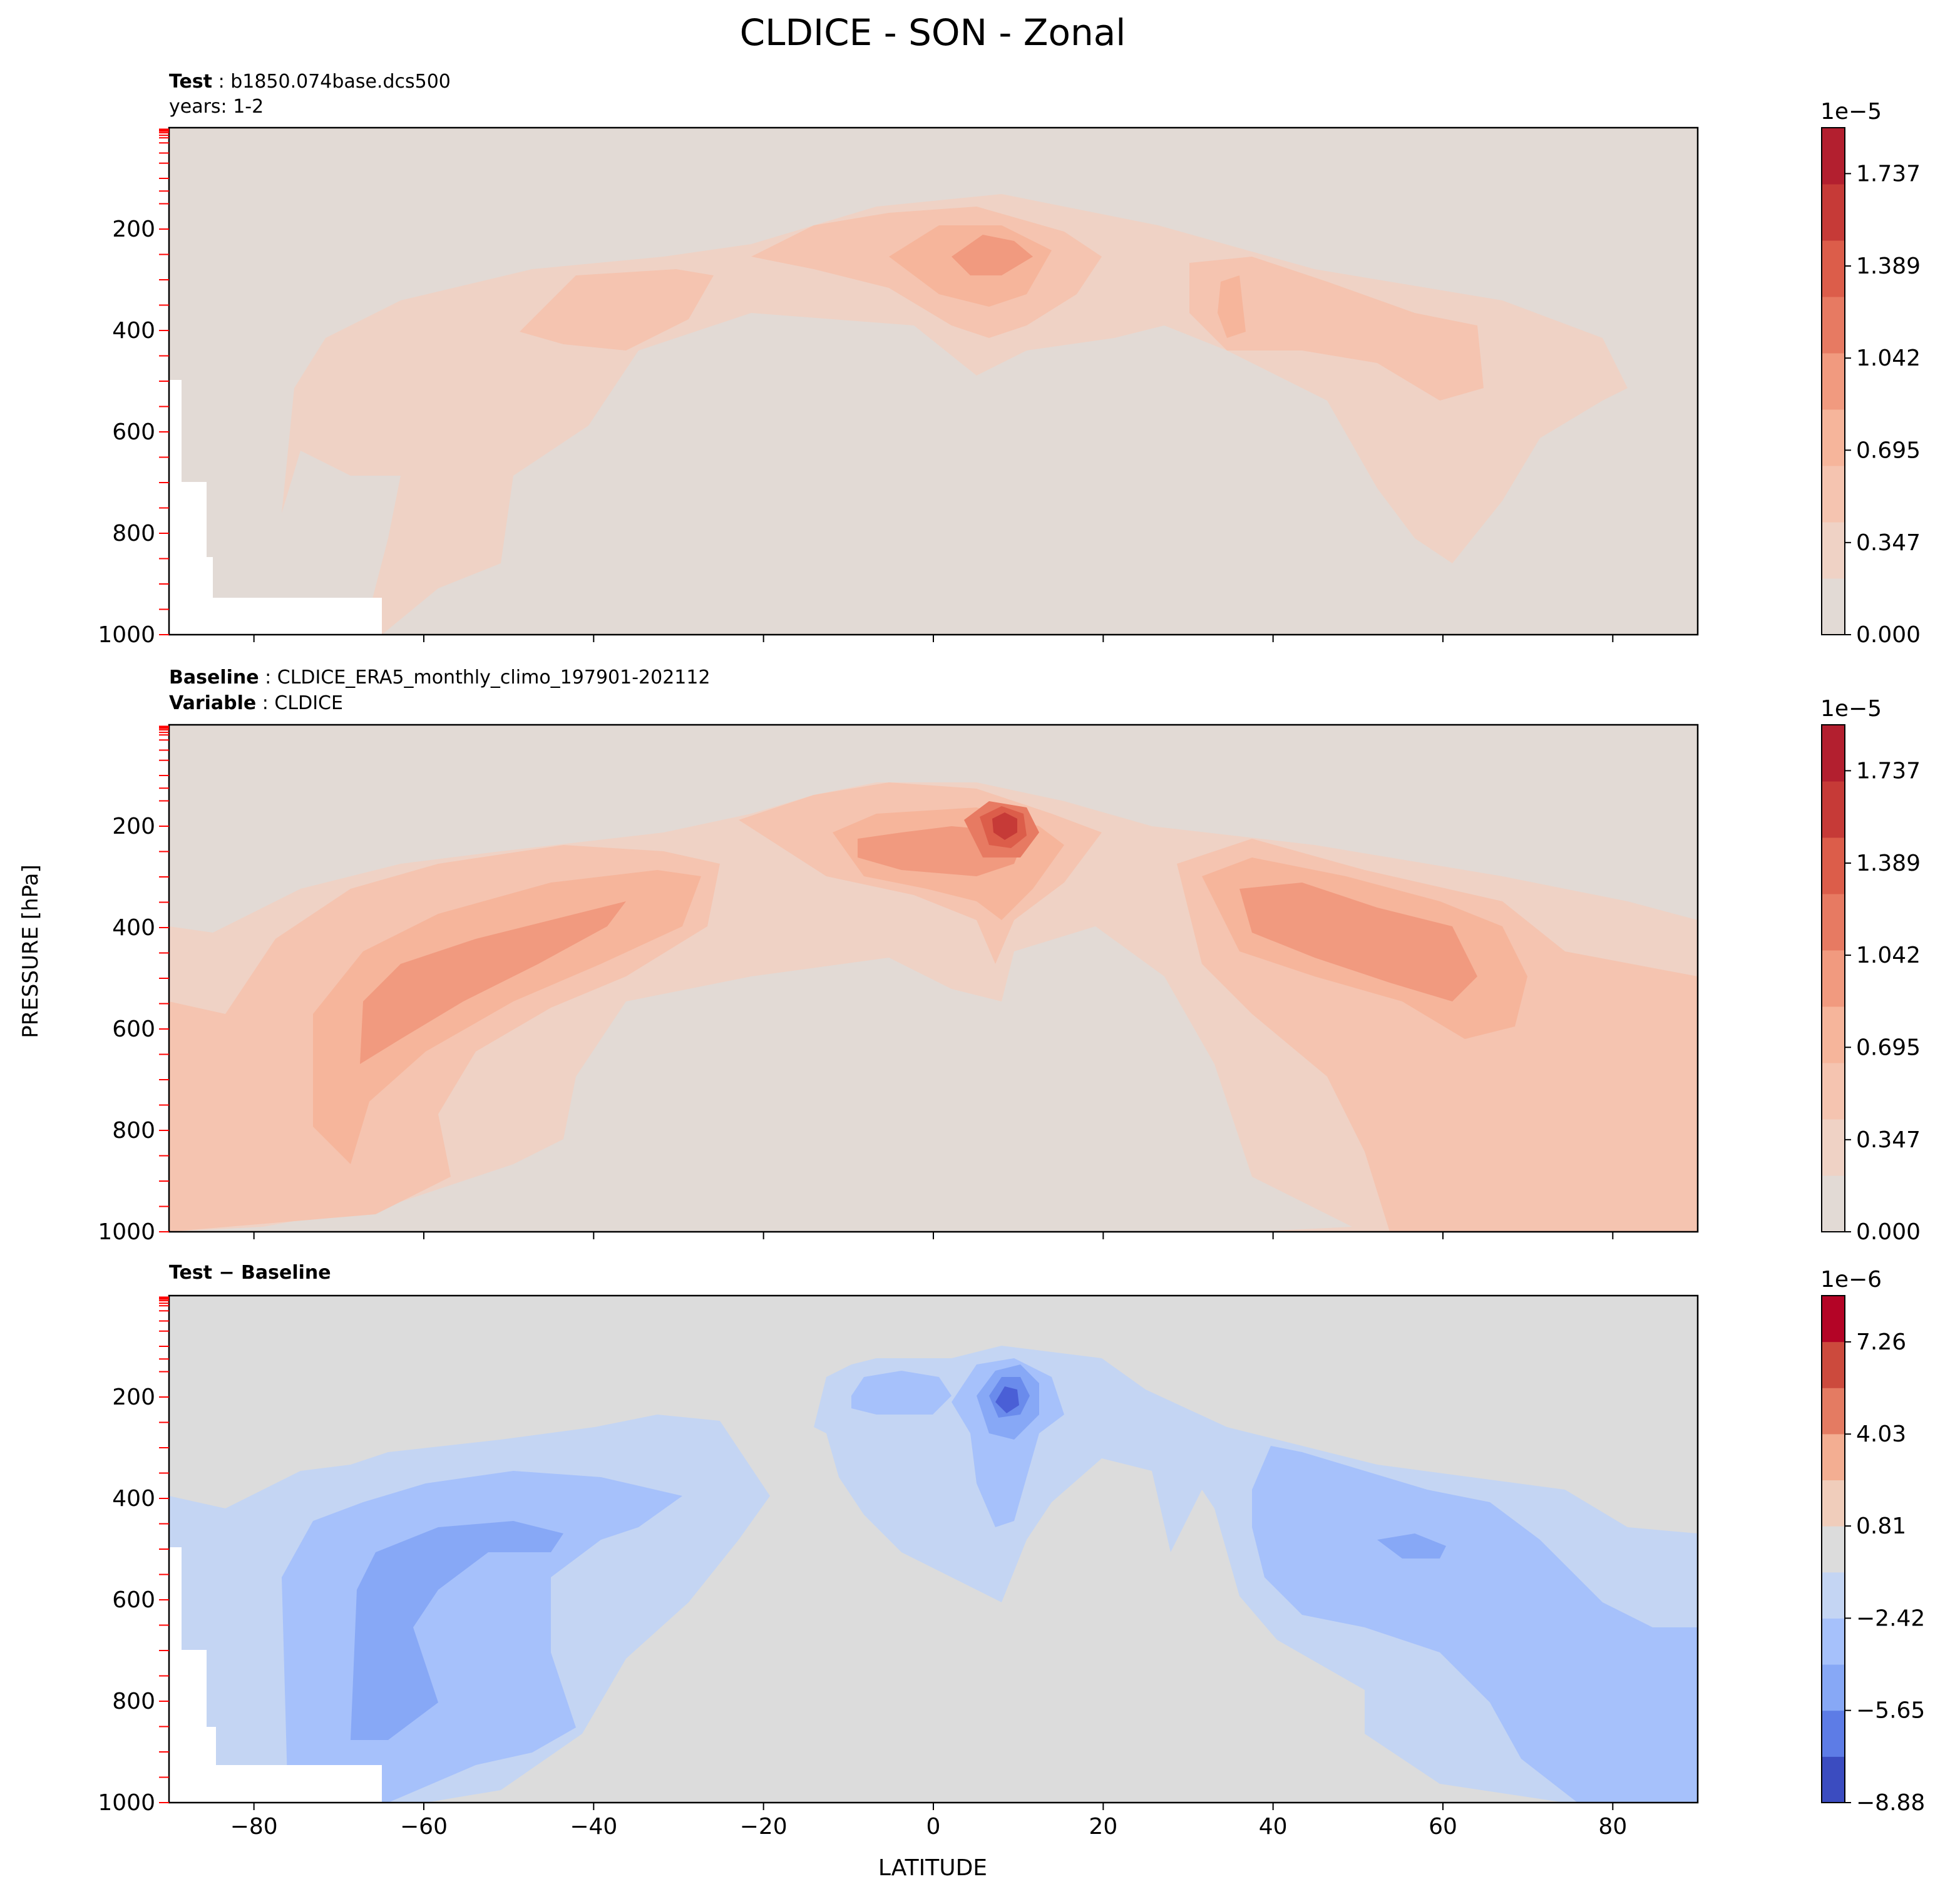 The width and height of the screenshot is (1960, 1899). I want to click on test-colorbar-frame, so click(1833, 381).